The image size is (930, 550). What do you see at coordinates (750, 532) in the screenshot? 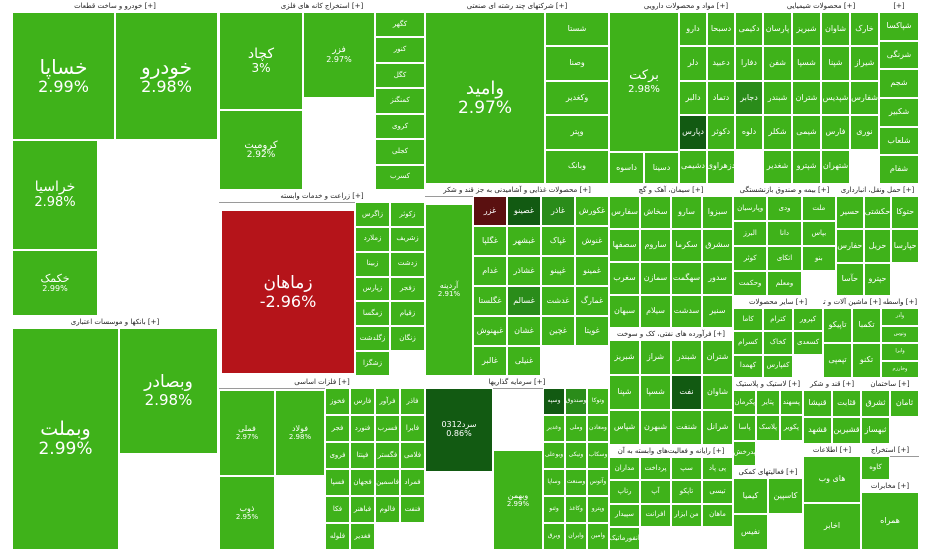
I see `treemap-cell: نفیس` at bounding box center [750, 532].